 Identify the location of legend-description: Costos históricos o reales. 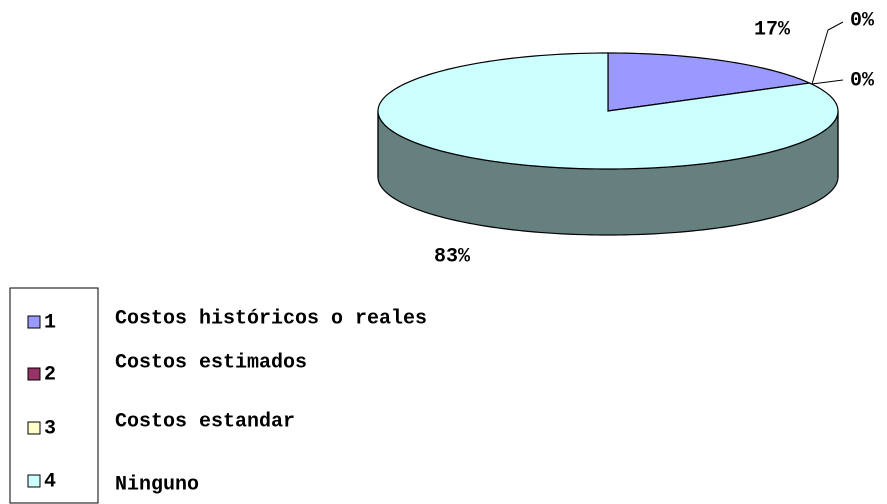
(271, 318).